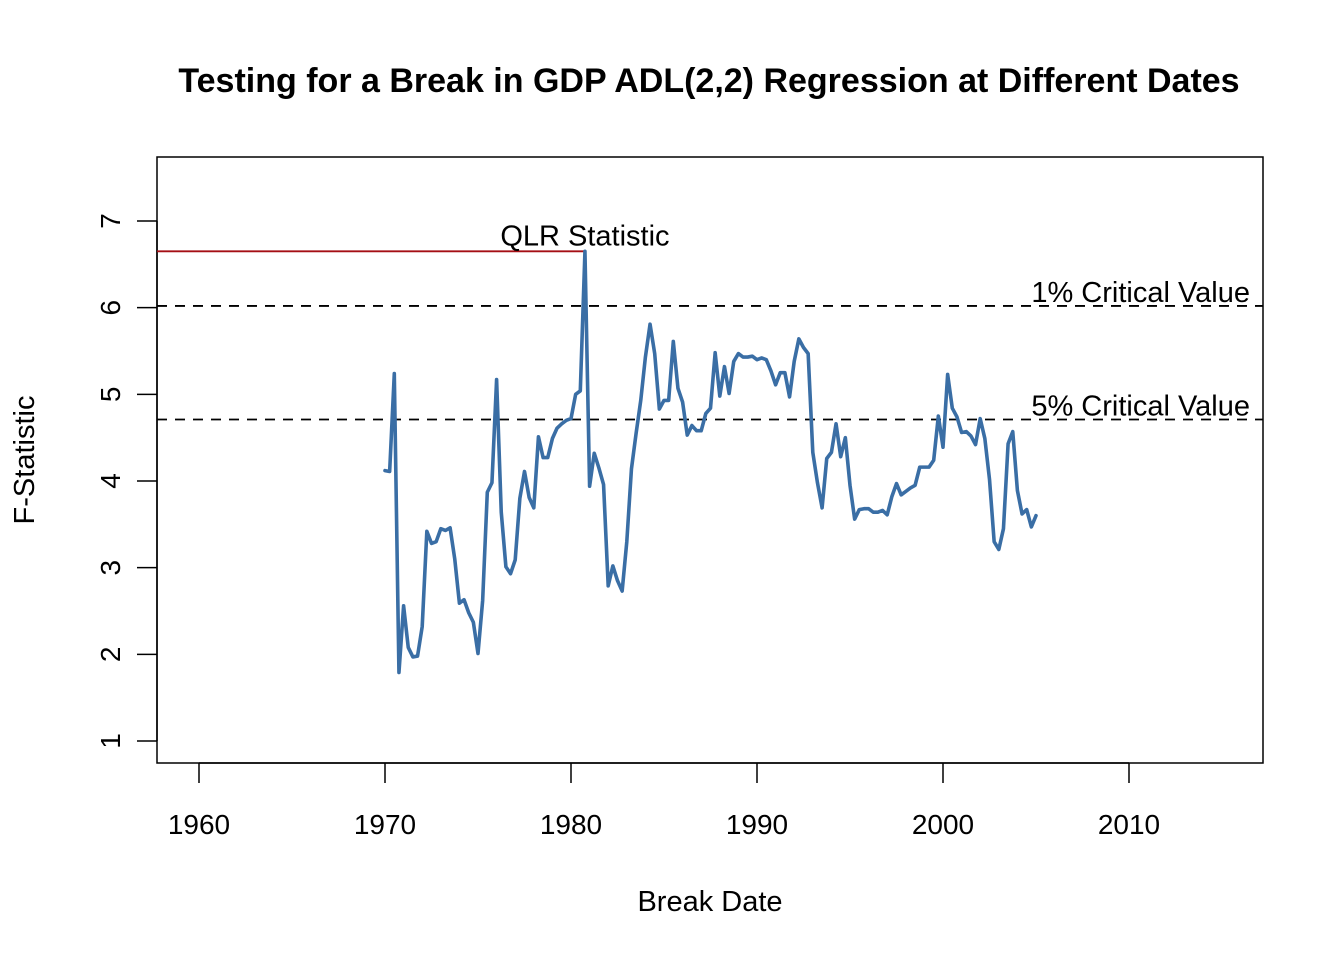  Describe the element at coordinates (584, 236) in the screenshot. I see `qlr-label: QLR Statistic` at that location.